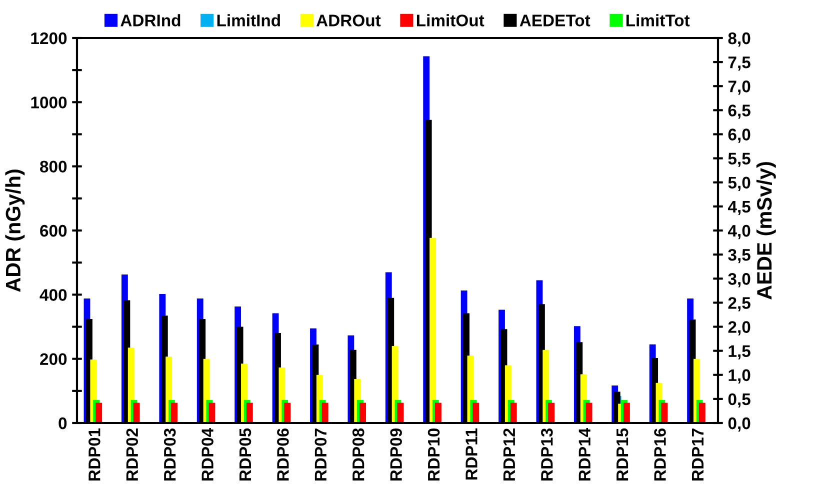 Image resolution: width=829 pixels, height=493 pixels. What do you see at coordinates (766, 231) in the screenshot?
I see `y2-axis-title: AEDE (mSv/y)` at bounding box center [766, 231].